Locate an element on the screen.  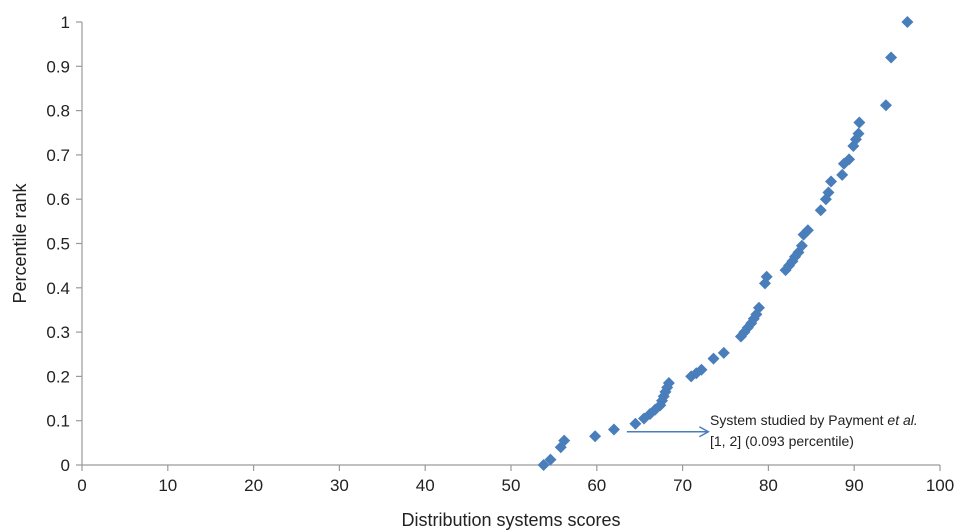
x-tick-label: 100 is located at coordinates (940, 485).